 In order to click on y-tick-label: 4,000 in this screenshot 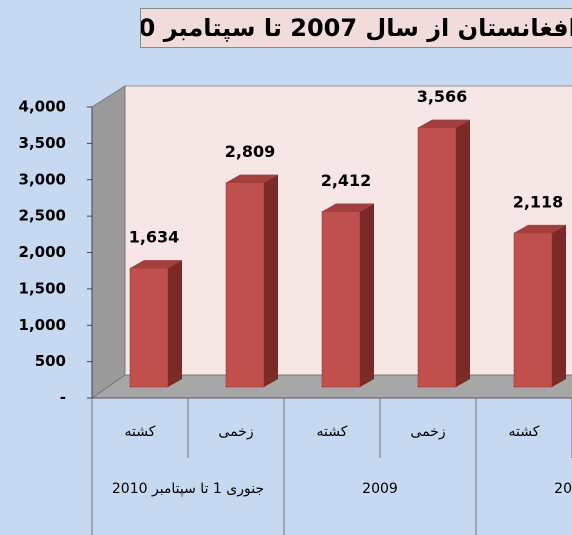, I will do `click(42, 107)`.